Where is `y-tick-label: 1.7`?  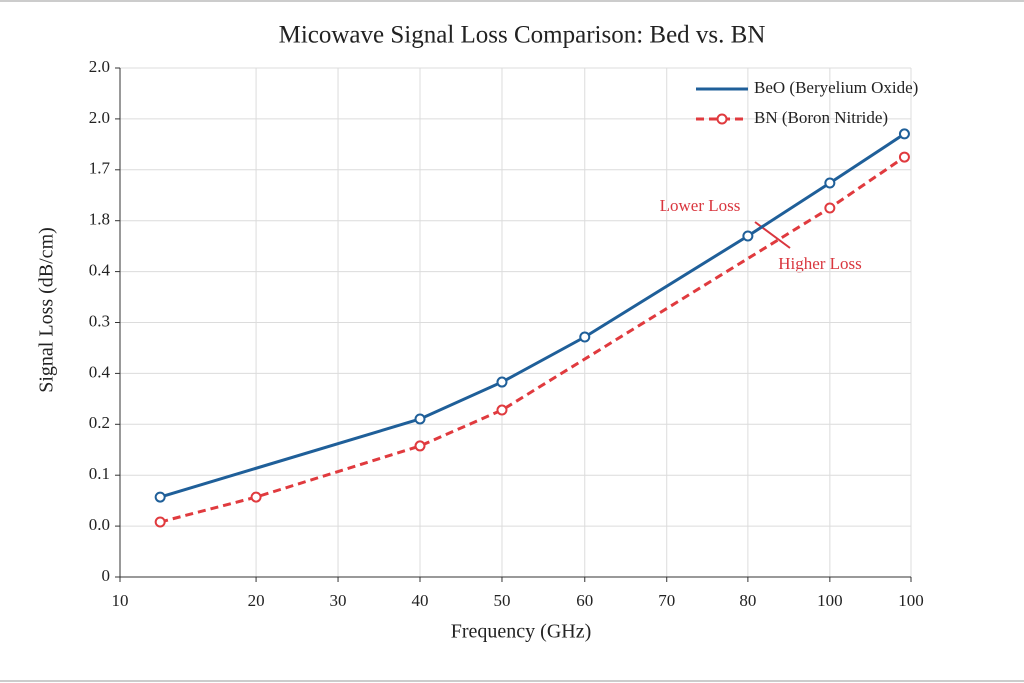
y-tick-label: 1.7 is located at coordinates (100, 168).